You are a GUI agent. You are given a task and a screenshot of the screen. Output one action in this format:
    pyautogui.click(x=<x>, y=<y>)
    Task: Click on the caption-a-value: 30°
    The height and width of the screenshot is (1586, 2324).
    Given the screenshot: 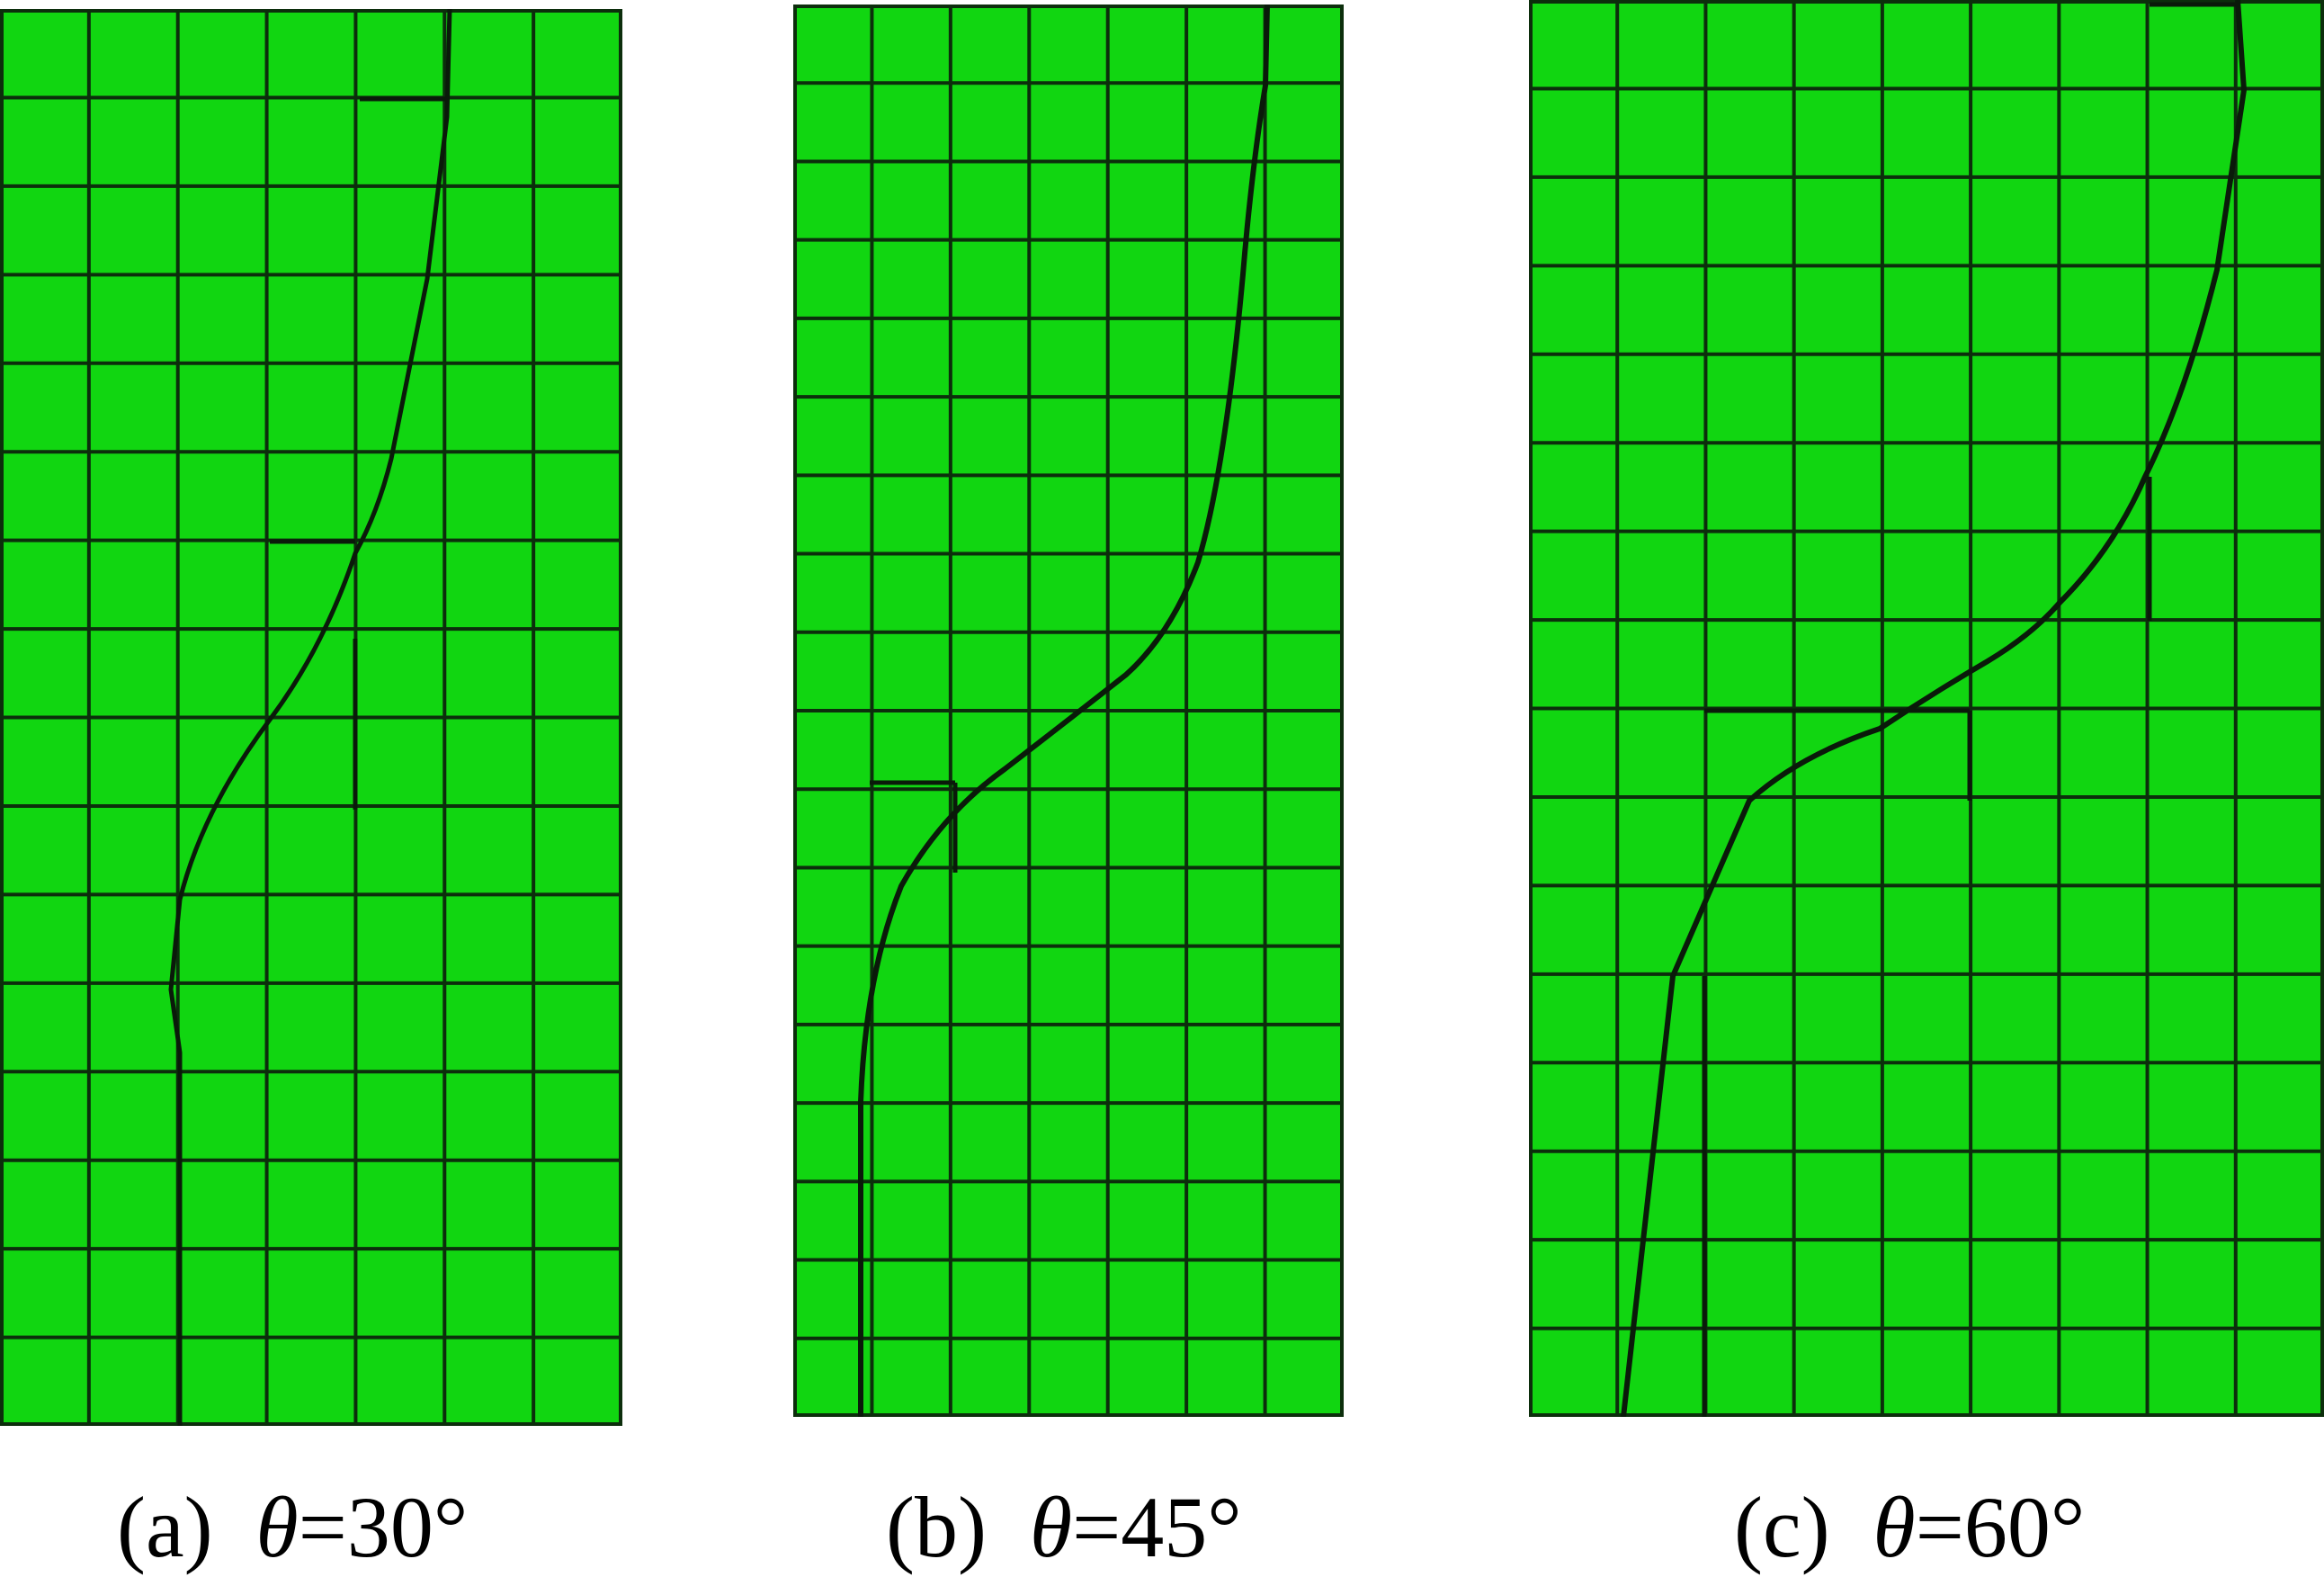 What is the action you would take?
    pyautogui.click(x=407, y=1527)
    